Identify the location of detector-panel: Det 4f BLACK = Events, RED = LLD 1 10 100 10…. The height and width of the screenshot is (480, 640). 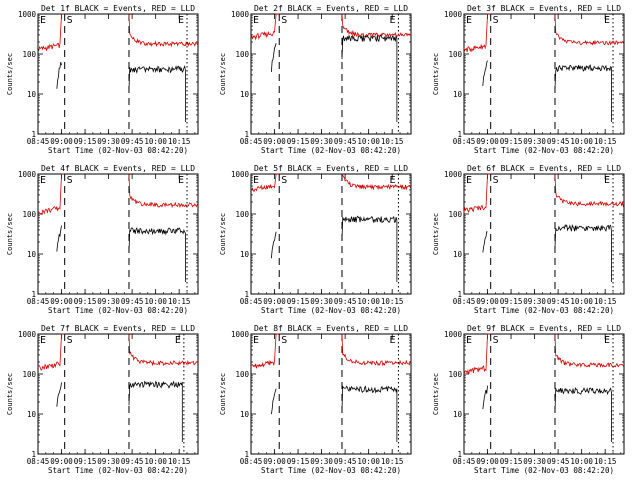
(102, 239).